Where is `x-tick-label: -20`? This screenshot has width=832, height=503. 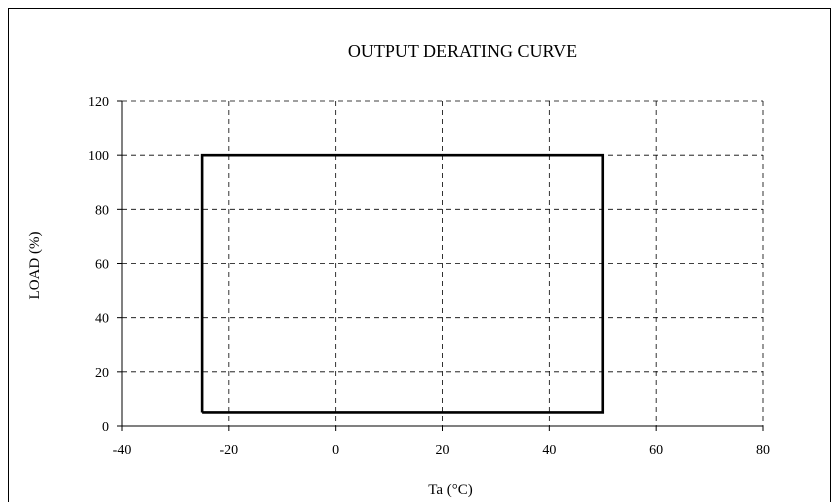 x-tick-label: -20 is located at coordinates (228, 450).